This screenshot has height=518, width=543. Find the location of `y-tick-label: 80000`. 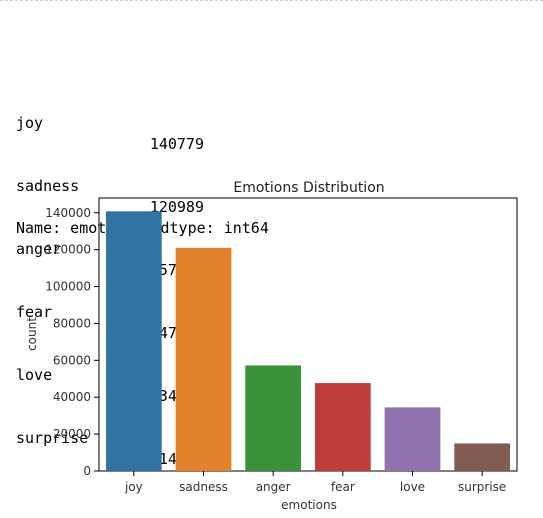

y-tick-label: 80000 is located at coordinates (72, 323).